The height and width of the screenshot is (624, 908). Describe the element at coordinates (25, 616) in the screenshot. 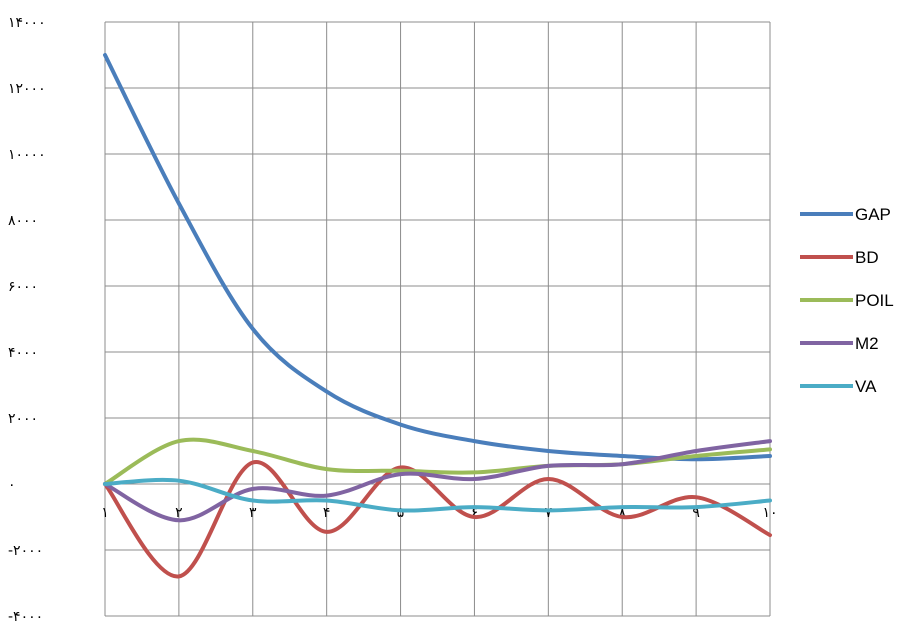

I see `y-tick-label: -۴۰۰۰` at that location.